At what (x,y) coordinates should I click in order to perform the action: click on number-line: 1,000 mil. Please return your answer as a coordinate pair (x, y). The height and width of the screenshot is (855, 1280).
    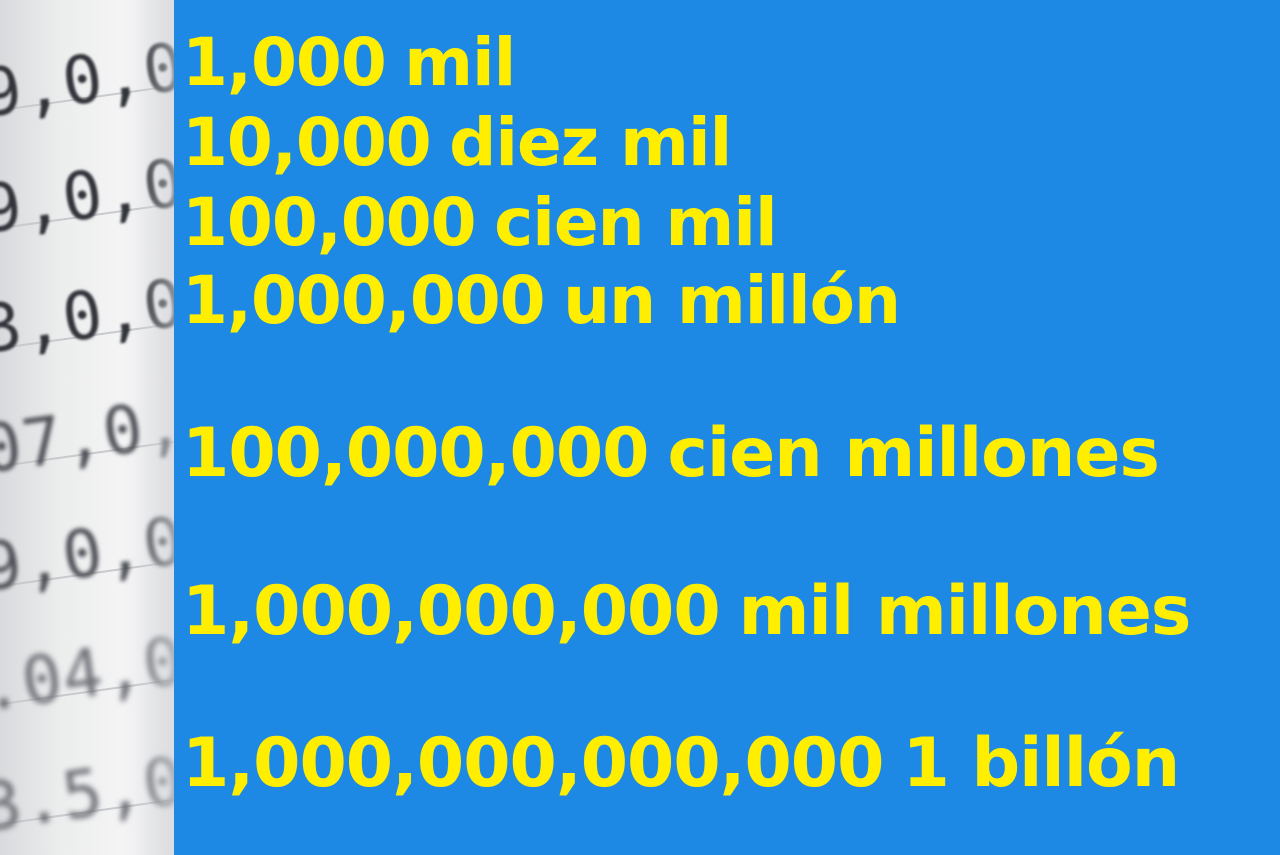
    Looking at the image, I should click on (349, 63).